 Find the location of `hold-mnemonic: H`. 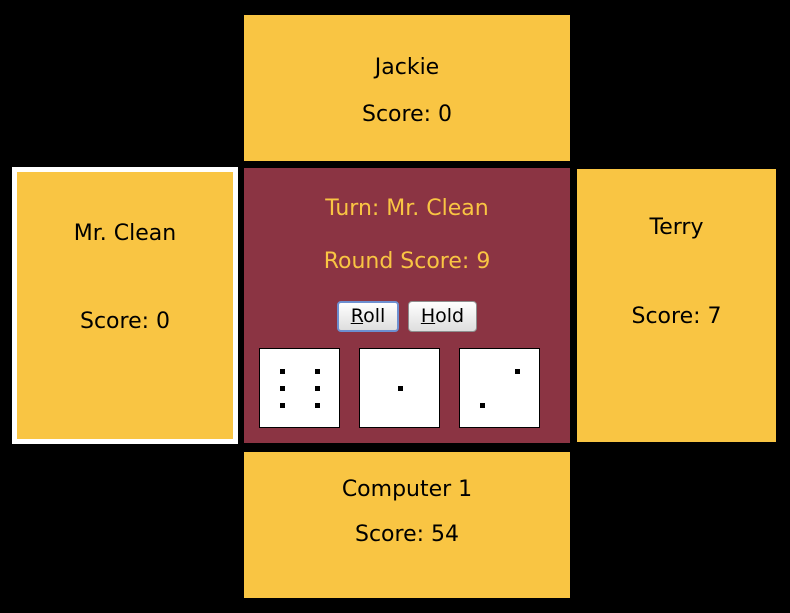

hold-mnemonic: H is located at coordinates (428, 316).